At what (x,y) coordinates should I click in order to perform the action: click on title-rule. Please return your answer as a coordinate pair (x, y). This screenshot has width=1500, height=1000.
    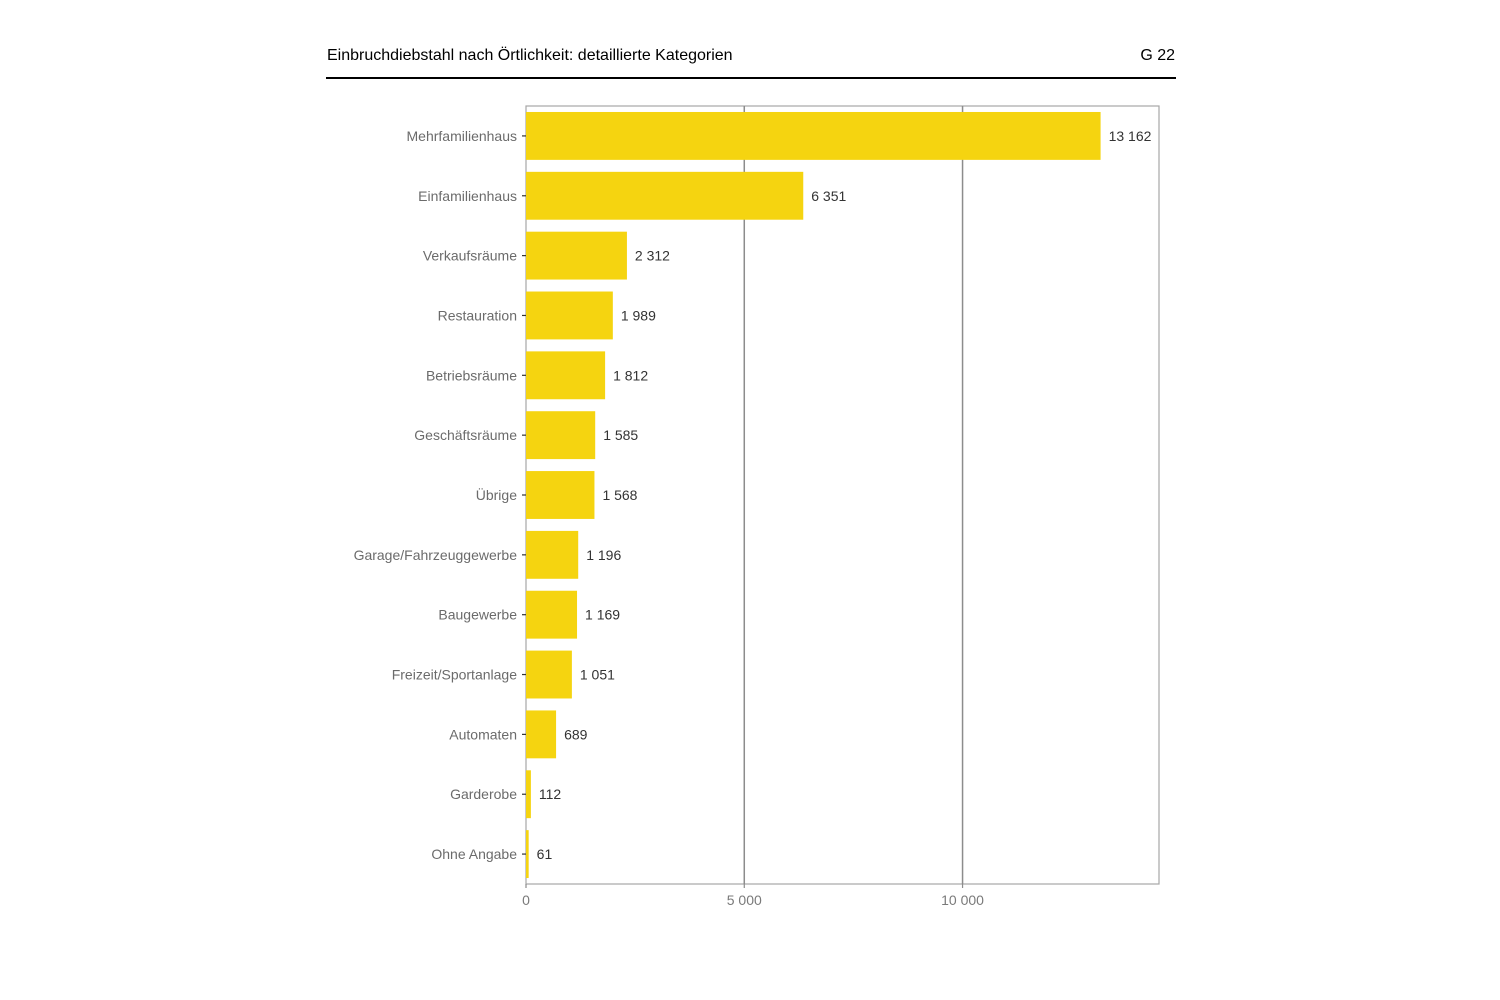
    Looking at the image, I should click on (751, 78).